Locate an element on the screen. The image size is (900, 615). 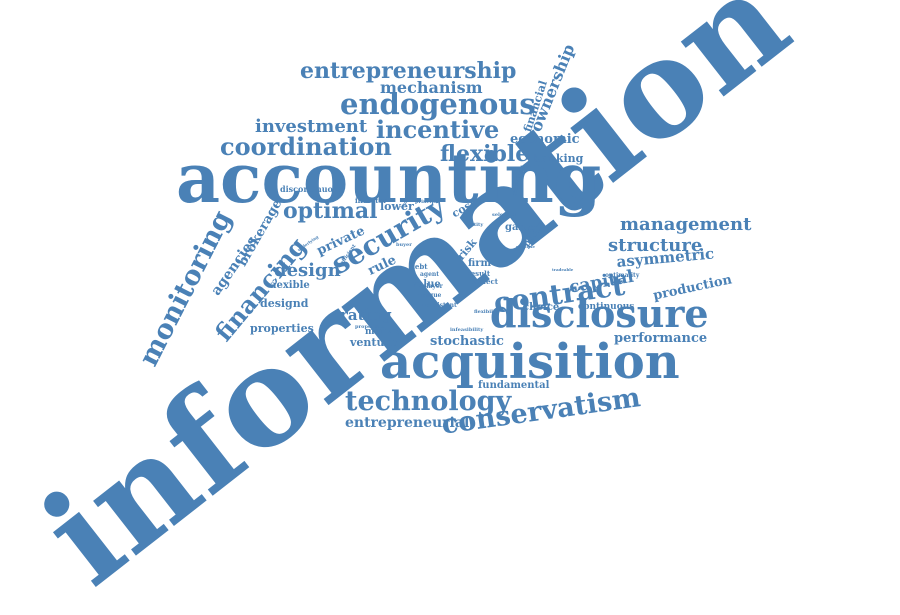
word-38: designd is located at coordinates (284, 303).